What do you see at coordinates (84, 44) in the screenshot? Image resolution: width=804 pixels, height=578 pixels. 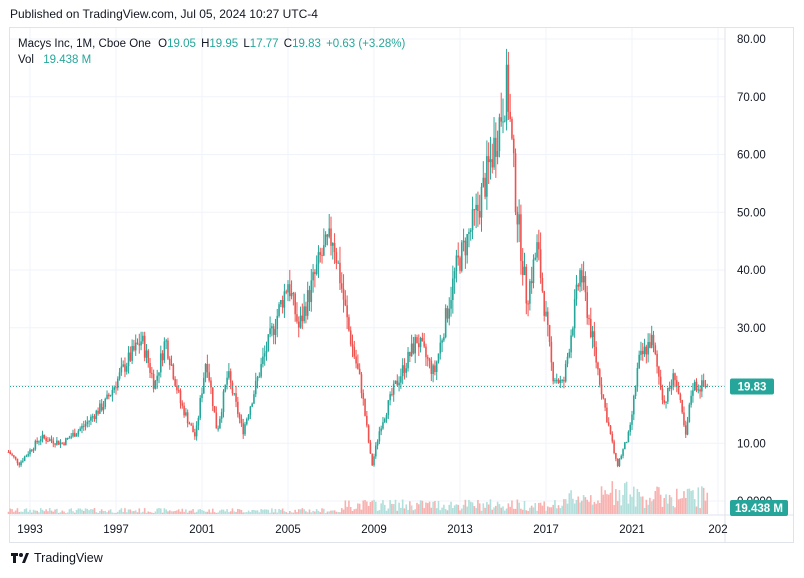 I see `legend-symbol: Macys Inc, 1M, Cboe One` at bounding box center [84, 44].